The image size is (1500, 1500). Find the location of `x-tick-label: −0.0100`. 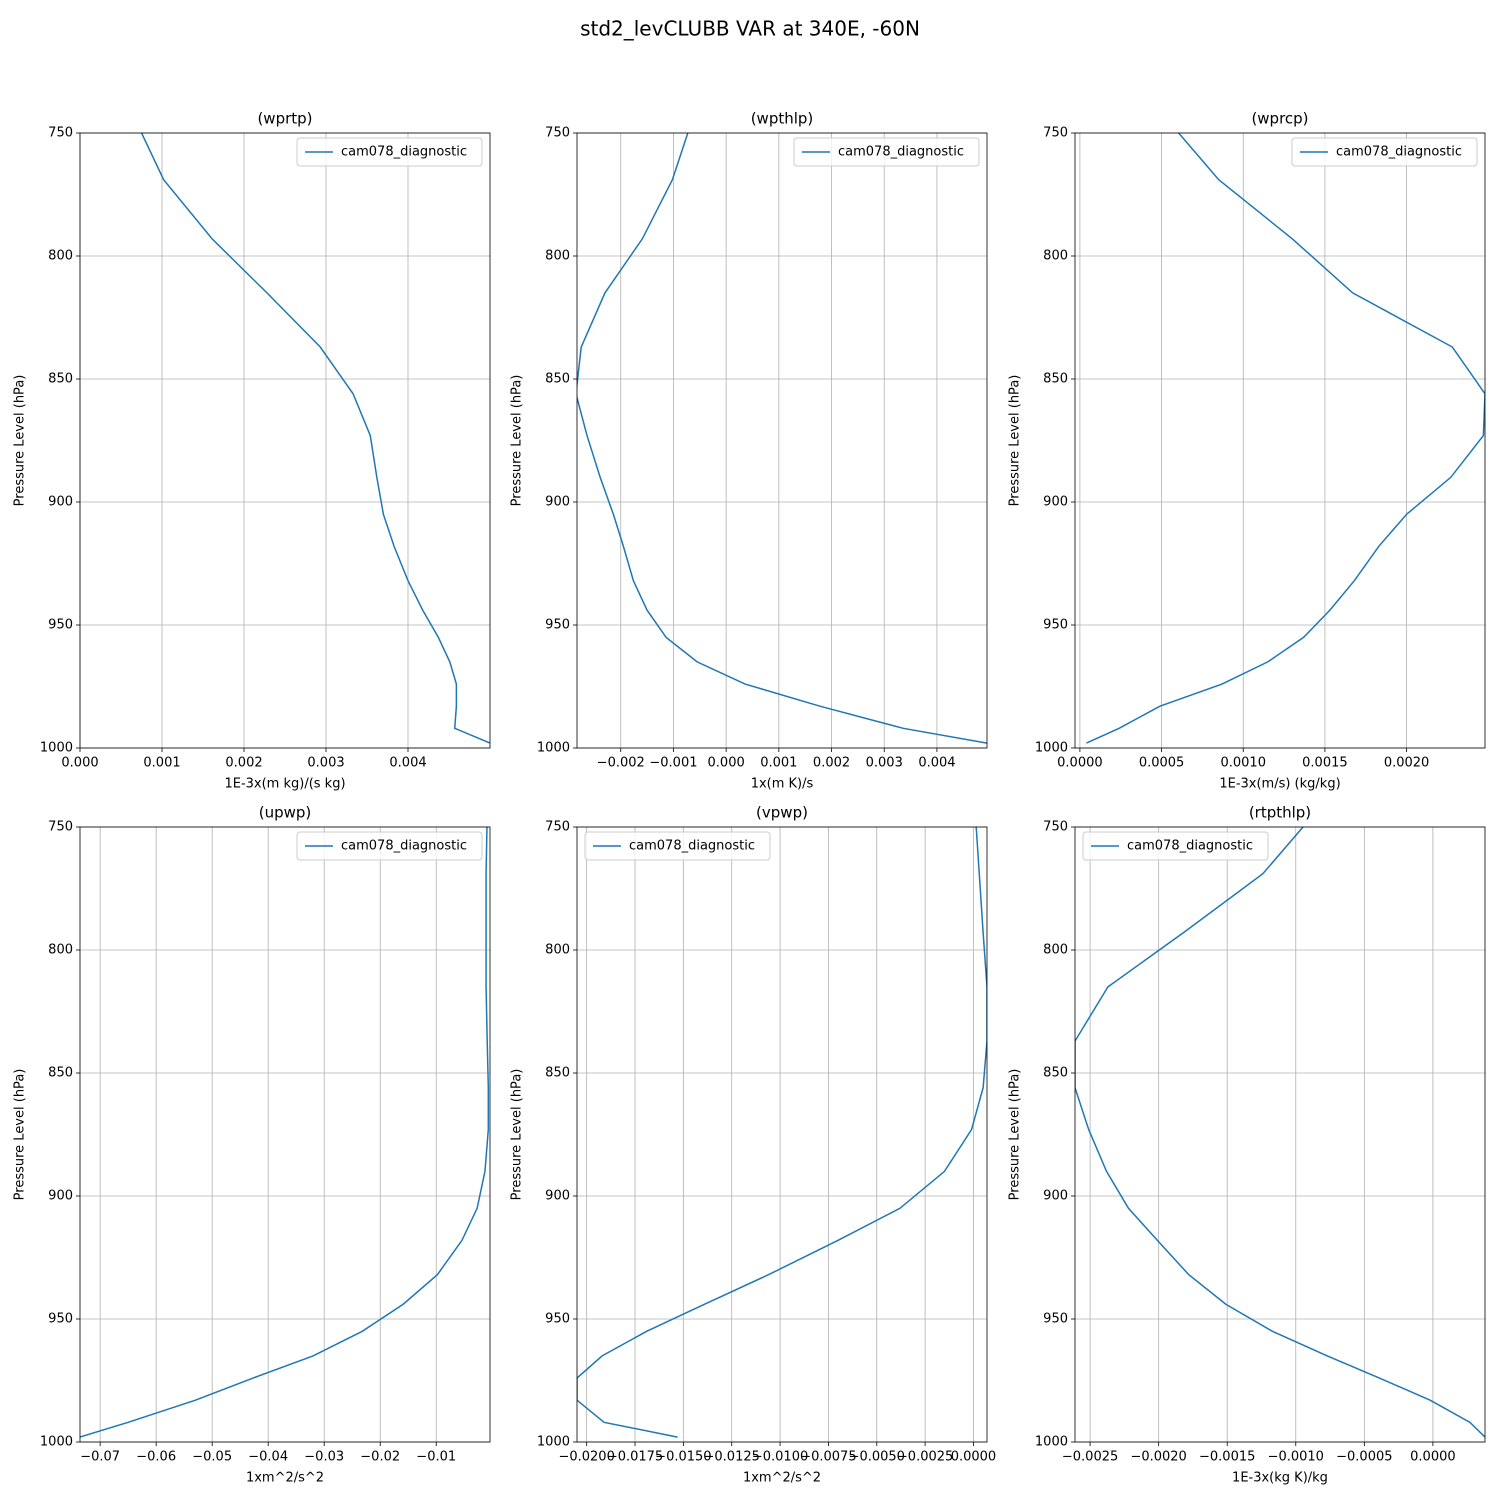

x-tick-label: −0.0100 is located at coordinates (780, 1457).